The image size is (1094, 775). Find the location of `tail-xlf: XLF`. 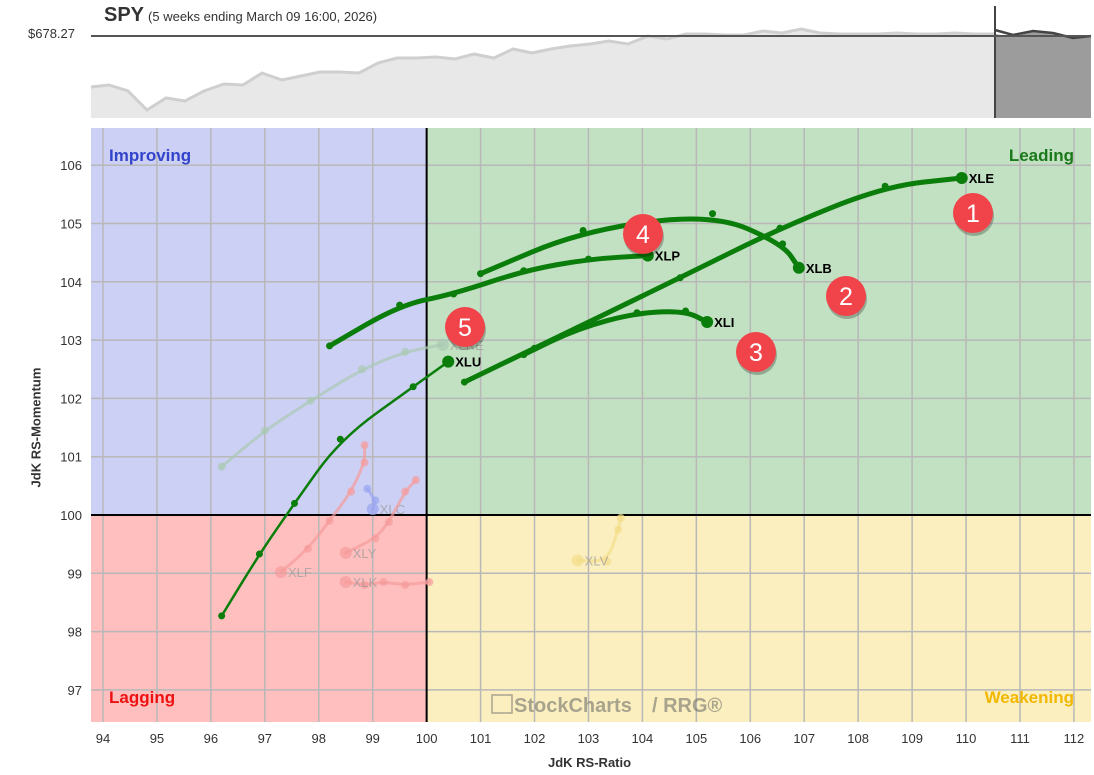

tail-xlf: XLF is located at coordinates (322, 510).